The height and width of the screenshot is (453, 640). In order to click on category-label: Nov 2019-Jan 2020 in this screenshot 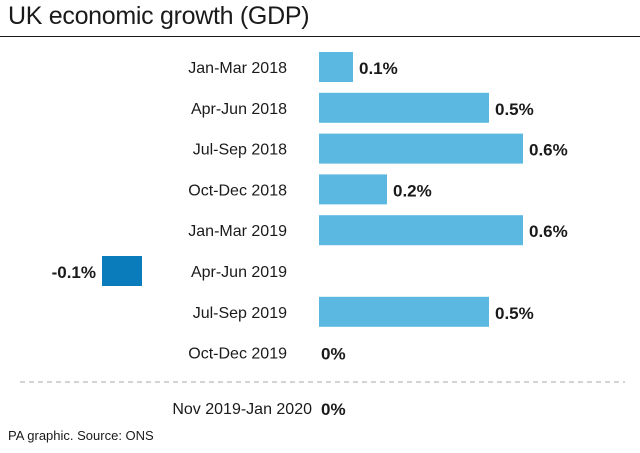, I will do `click(242, 409)`.